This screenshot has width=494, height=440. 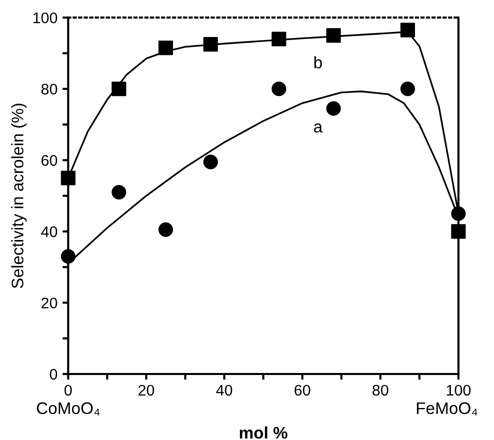 What do you see at coordinates (19, 196) in the screenshot?
I see `y-axis-title: Selectivity in acrolein (%)` at bounding box center [19, 196].